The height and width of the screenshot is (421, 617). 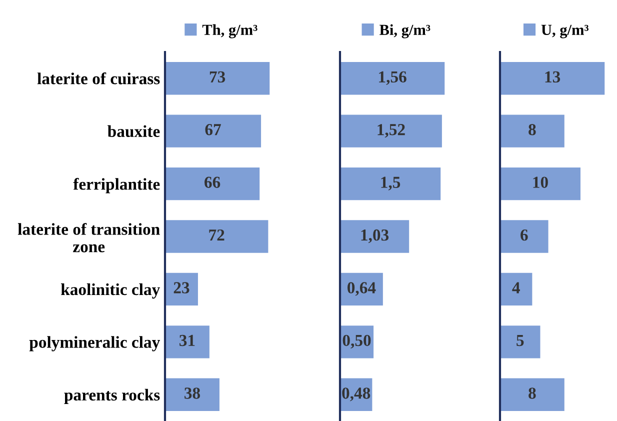 What do you see at coordinates (405, 31) in the screenshot?
I see `legend-label: Bi, g/m³` at bounding box center [405, 31].